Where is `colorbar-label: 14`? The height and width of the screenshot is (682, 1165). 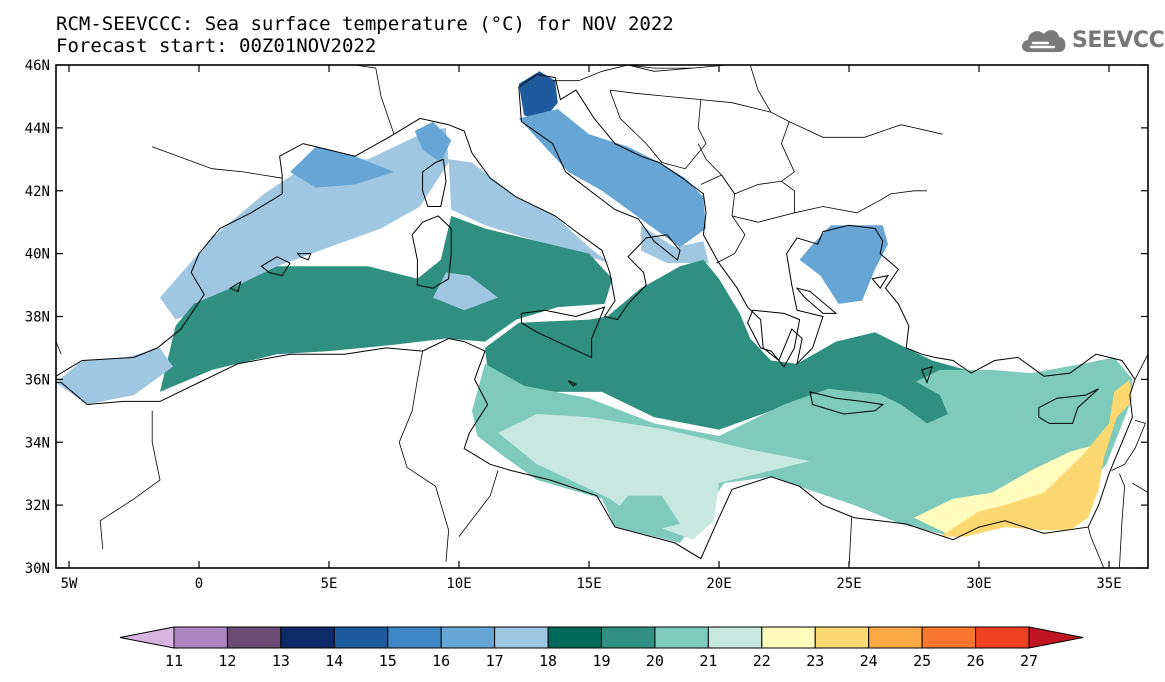 colorbar-label: 14 is located at coordinates (334, 661).